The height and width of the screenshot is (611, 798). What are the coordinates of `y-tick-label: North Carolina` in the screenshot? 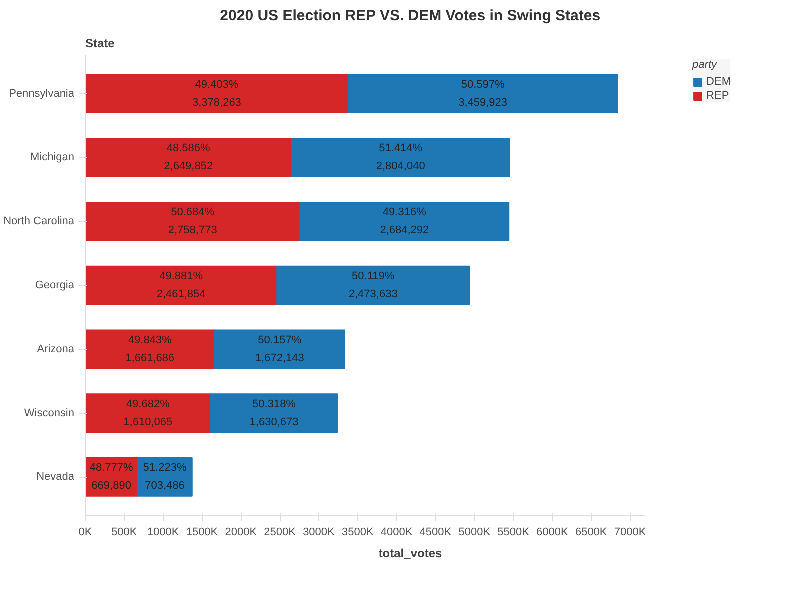 It's located at (40, 222).